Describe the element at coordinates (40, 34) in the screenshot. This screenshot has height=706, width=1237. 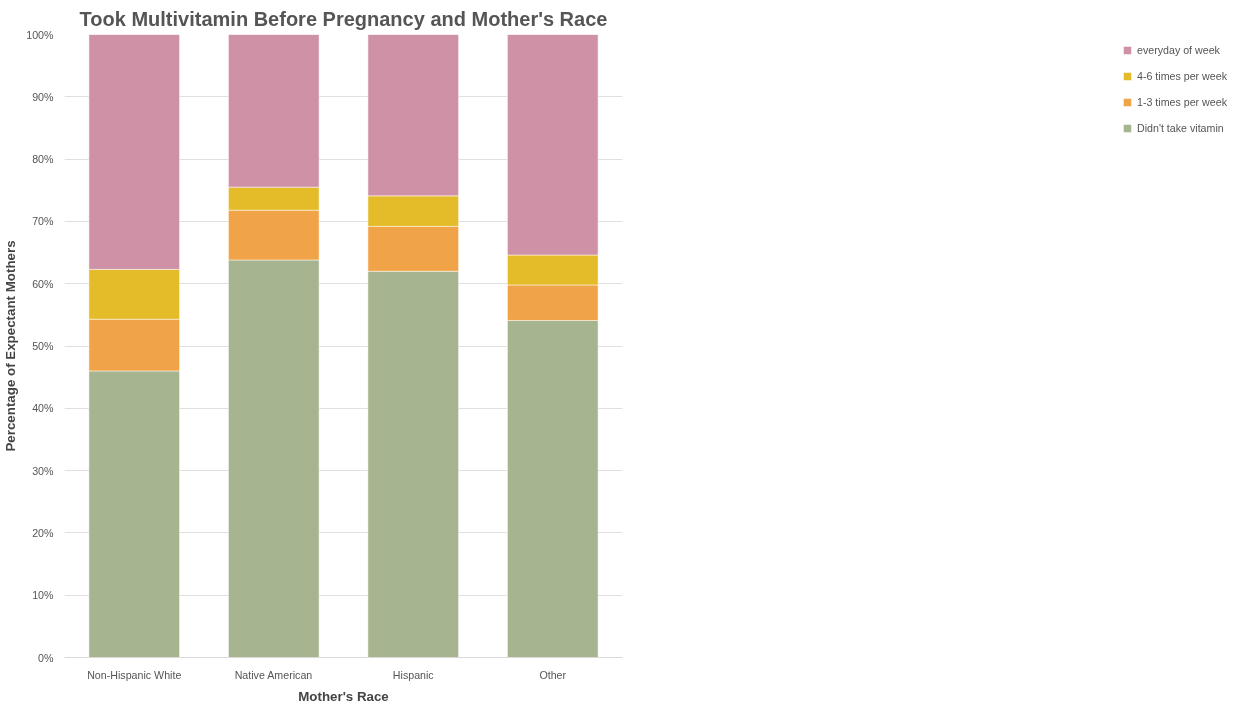
I see `y-tick-label: 100%` at that location.